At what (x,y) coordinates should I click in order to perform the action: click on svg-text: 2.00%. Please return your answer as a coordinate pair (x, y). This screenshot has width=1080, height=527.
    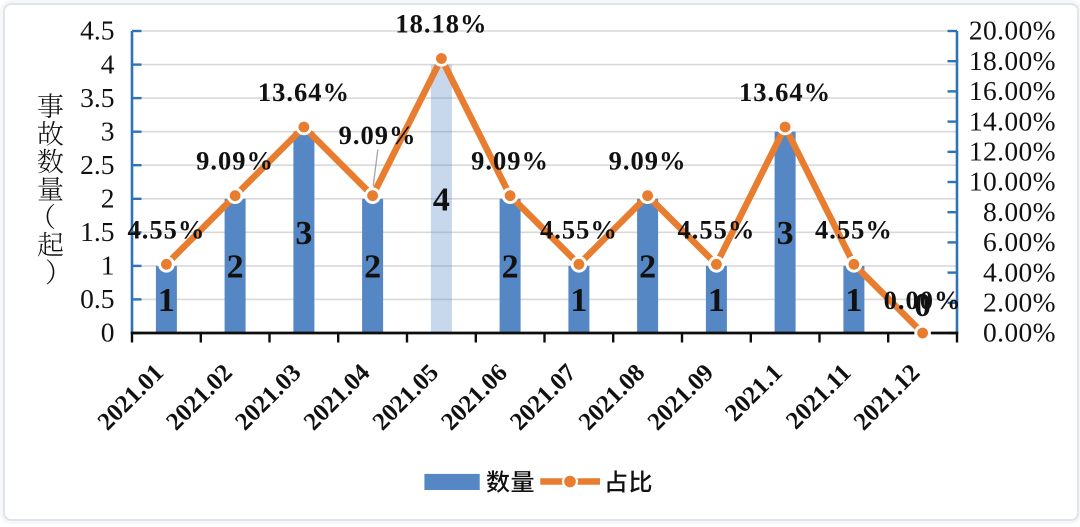
    Looking at the image, I should click on (1019, 302).